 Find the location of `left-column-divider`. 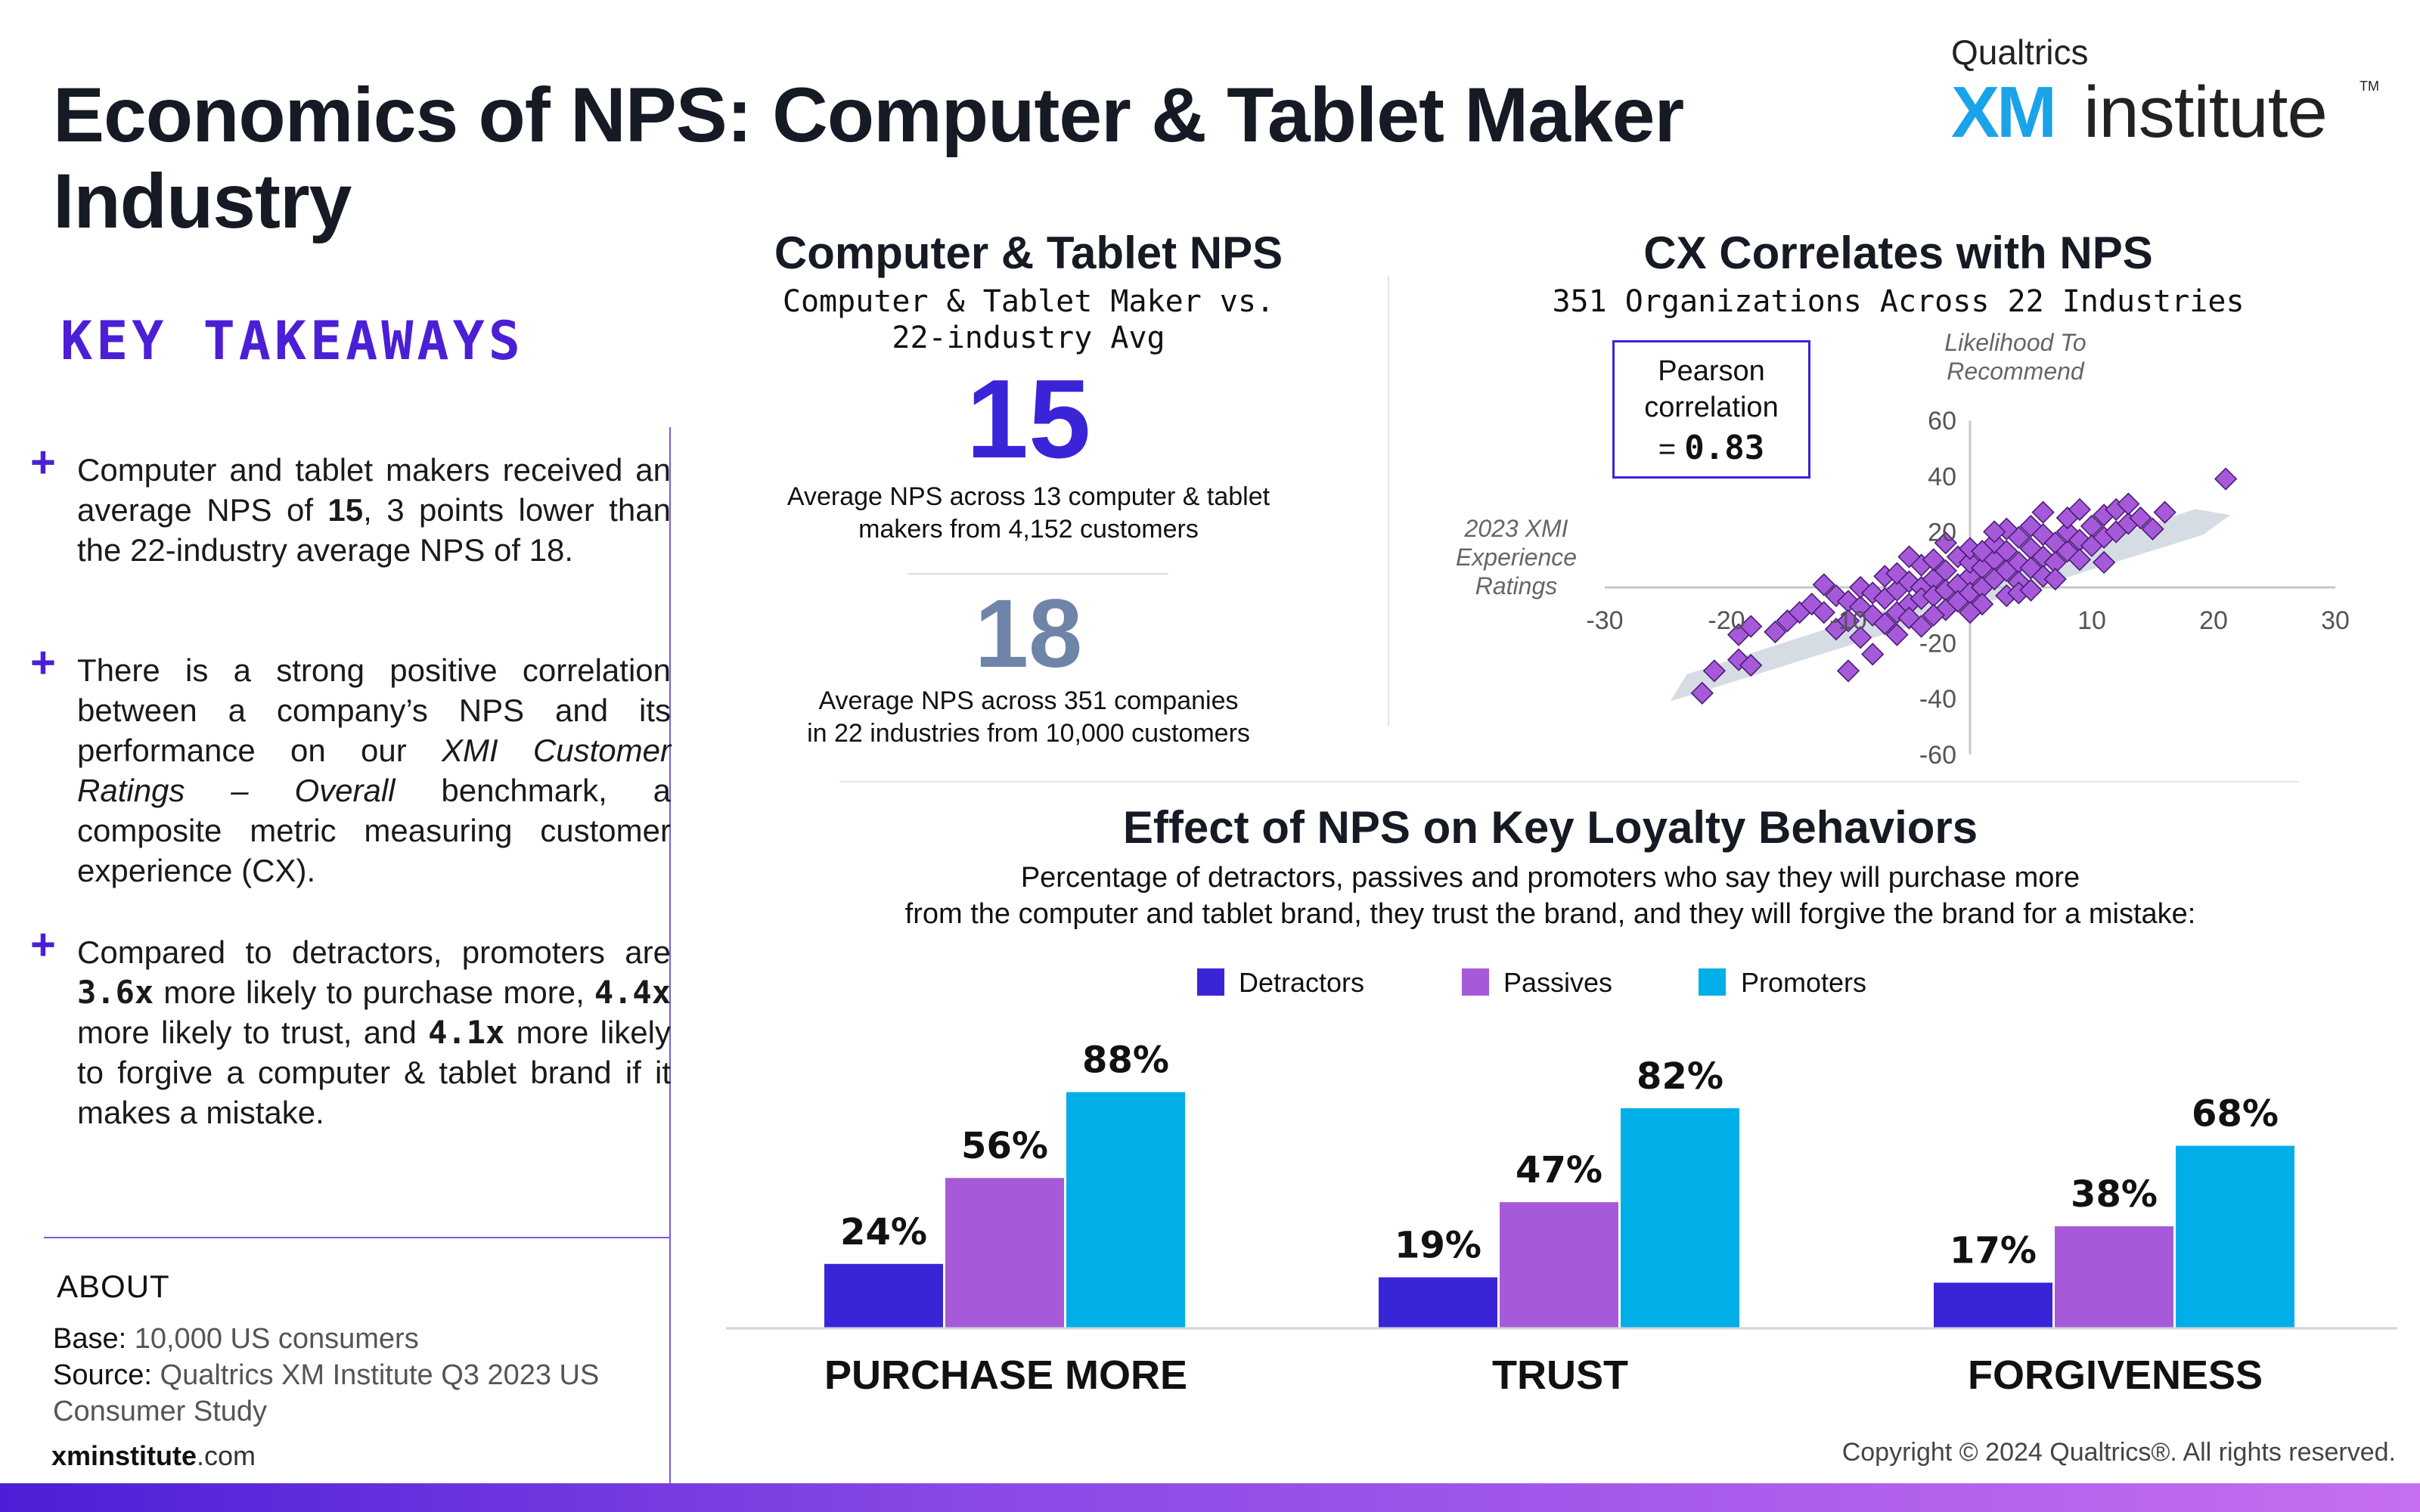

left-column-divider is located at coordinates (670, 957).